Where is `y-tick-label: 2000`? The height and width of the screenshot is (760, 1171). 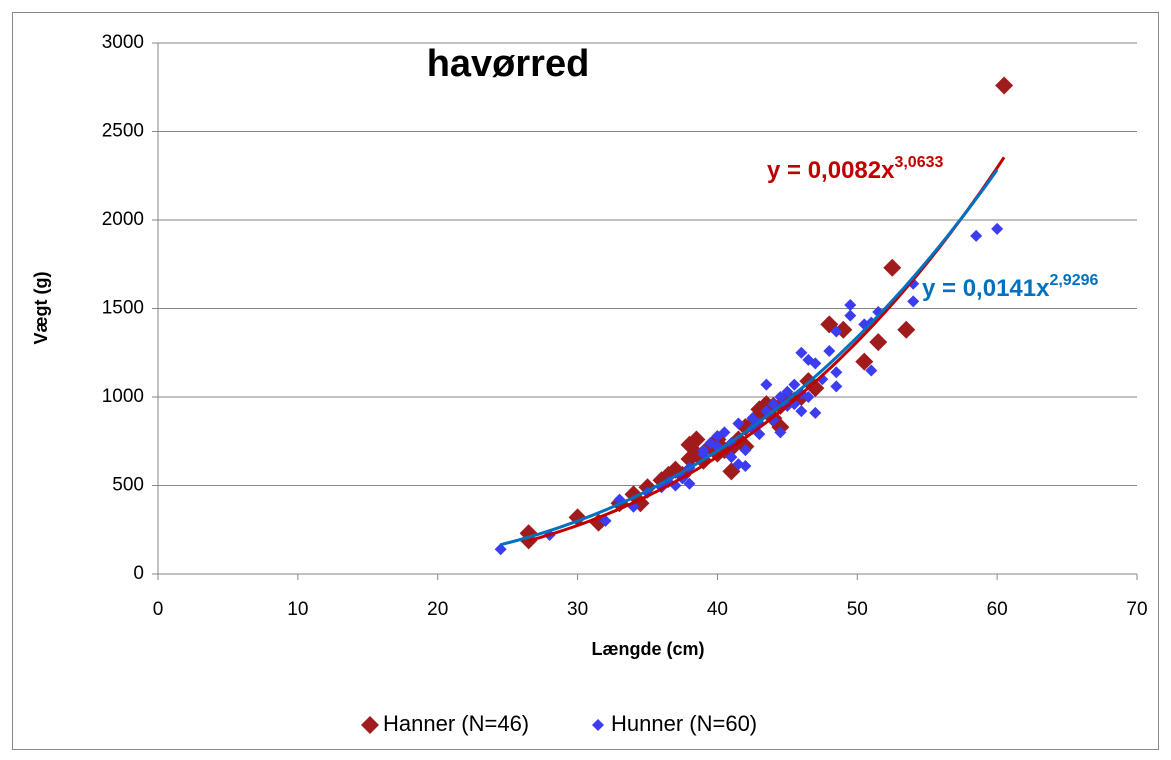 y-tick-label: 2000 is located at coordinates (123, 219).